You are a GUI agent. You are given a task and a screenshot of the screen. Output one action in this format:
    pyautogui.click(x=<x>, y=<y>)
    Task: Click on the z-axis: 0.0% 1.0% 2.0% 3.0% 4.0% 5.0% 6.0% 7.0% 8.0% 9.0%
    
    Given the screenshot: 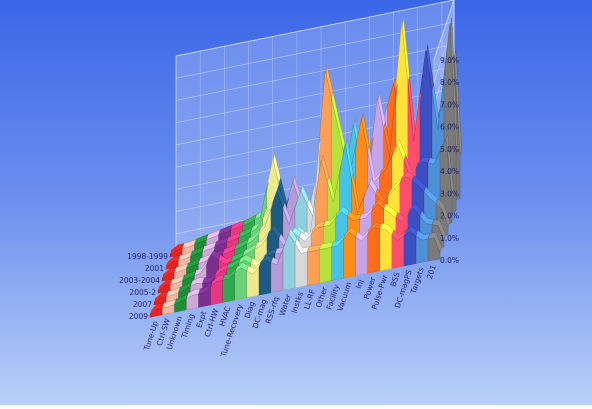 What is the action you would take?
    pyautogui.click(x=449, y=160)
    